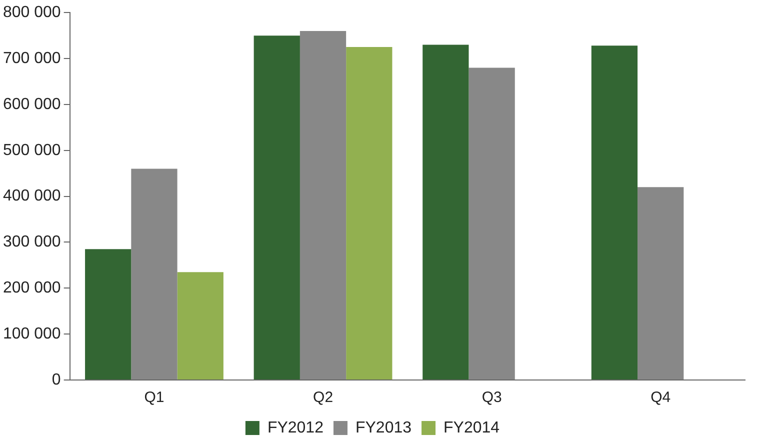 This screenshot has width=765, height=446. I want to click on x-tick-label: Q2, so click(323, 397).